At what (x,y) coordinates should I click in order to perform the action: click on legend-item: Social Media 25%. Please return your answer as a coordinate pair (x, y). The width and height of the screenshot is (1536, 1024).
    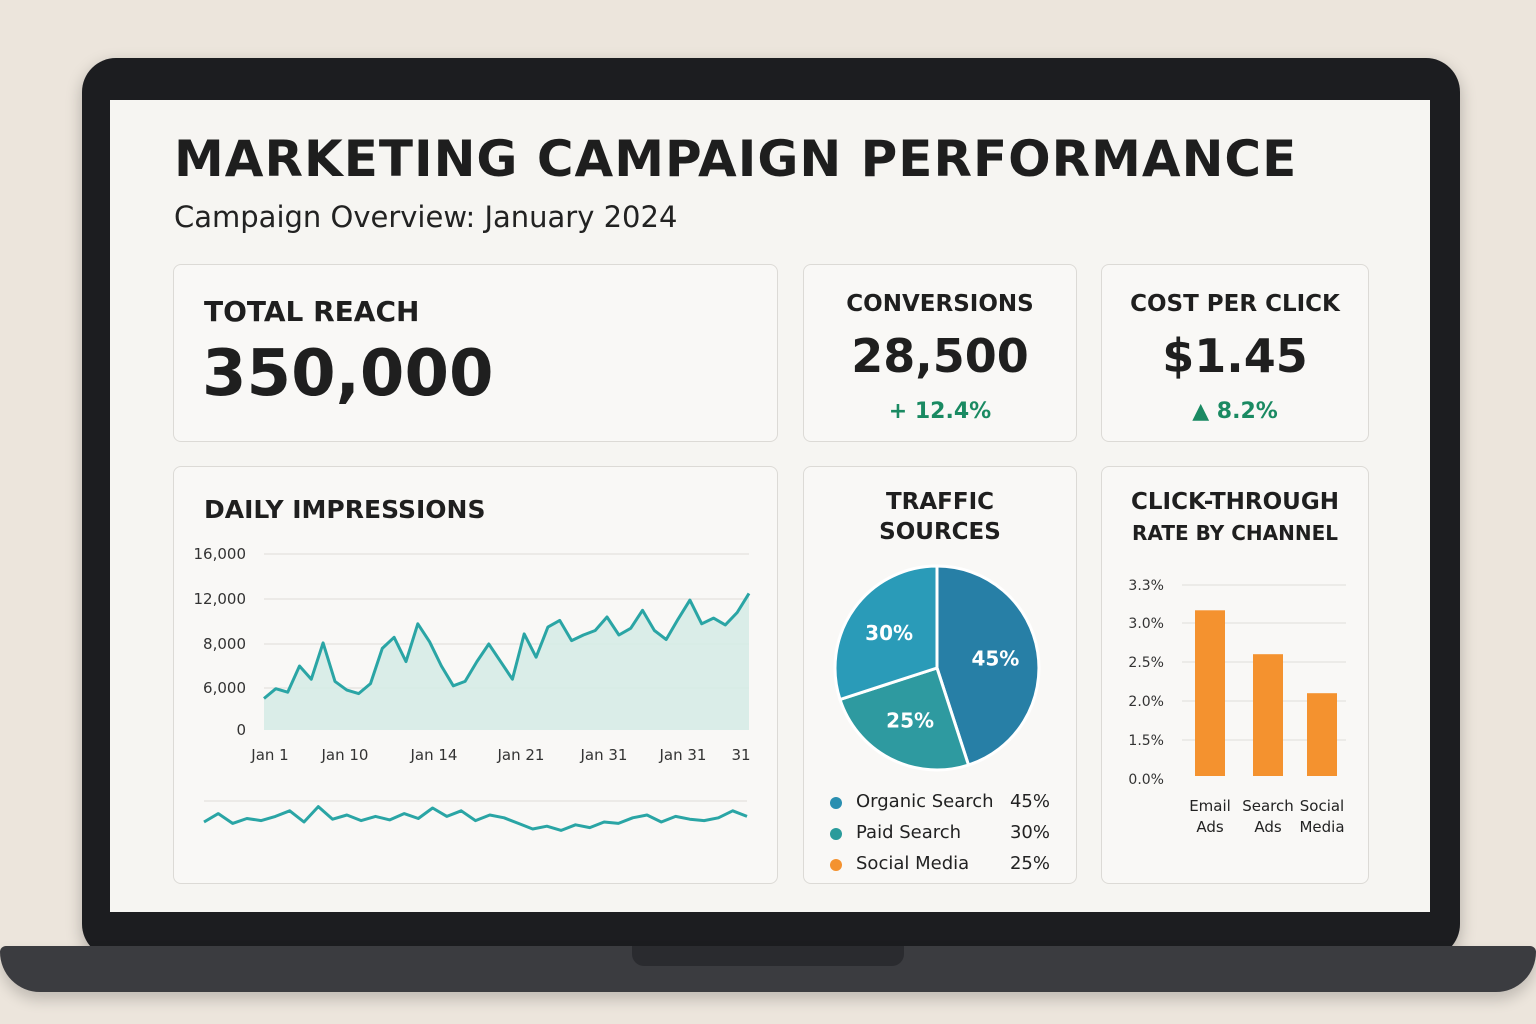
    Looking at the image, I should click on (940, 865).